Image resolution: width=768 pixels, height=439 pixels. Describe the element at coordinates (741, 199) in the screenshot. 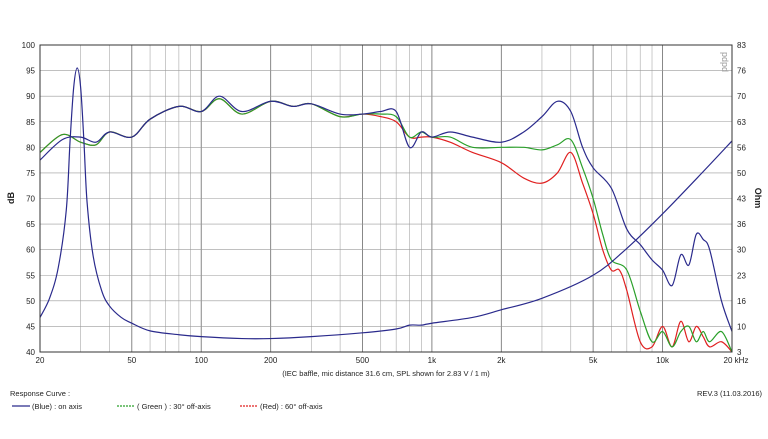

I see `y-tick-label-right: 43` at that location.